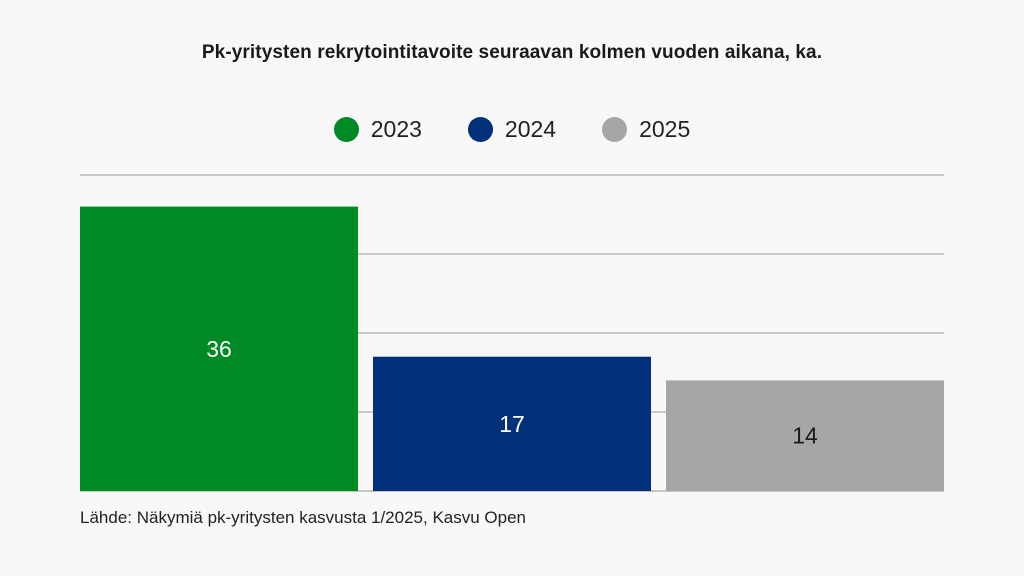  I want to click on bar-value-label-2023: 36, so click(219, 349).